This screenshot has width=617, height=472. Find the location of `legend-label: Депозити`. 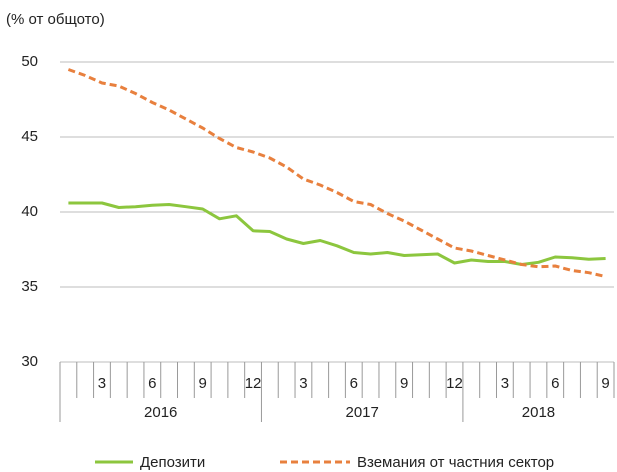

legend-label: Депозити is located at coordinates (172, 462).